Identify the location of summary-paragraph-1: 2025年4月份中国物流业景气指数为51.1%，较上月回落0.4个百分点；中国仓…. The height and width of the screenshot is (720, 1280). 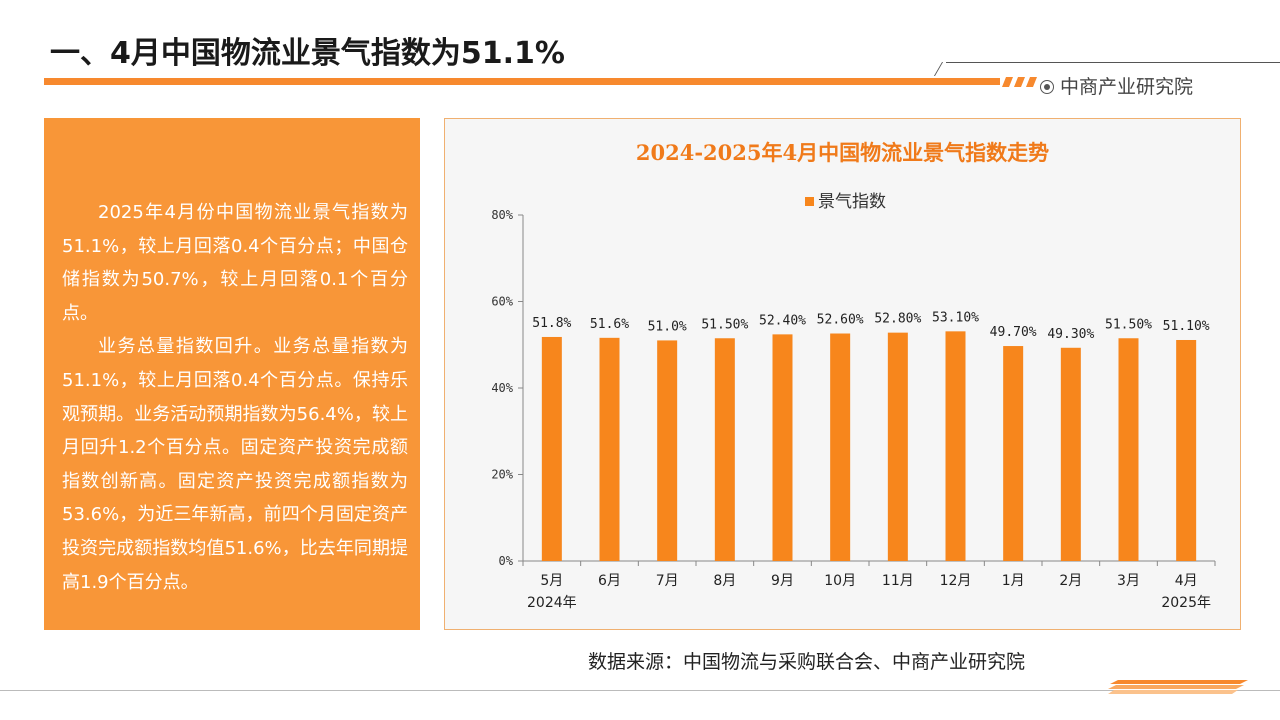
(235, 263).